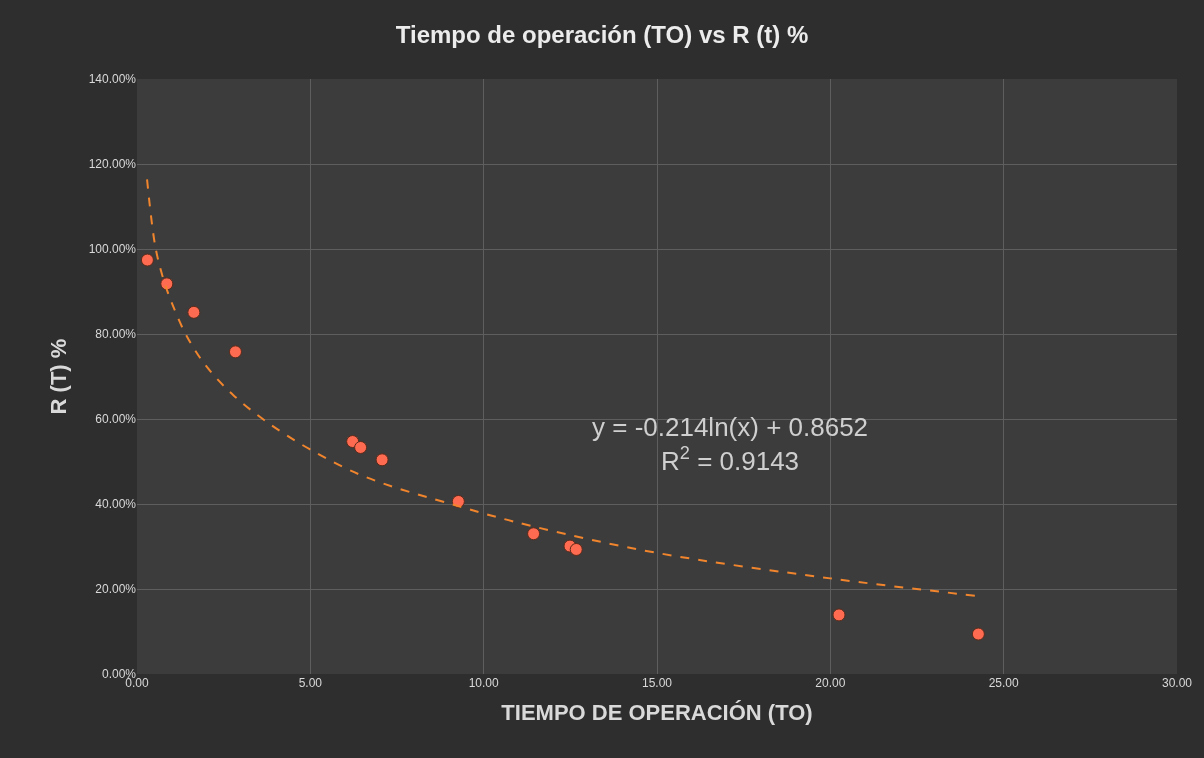 The height and width of the screenshot is (758, 1204). Describe the element at coordinates (602, 34) in the screenshot. I see `chart-title: Tiempo de operación (TO) vs R (t) %` at that location.